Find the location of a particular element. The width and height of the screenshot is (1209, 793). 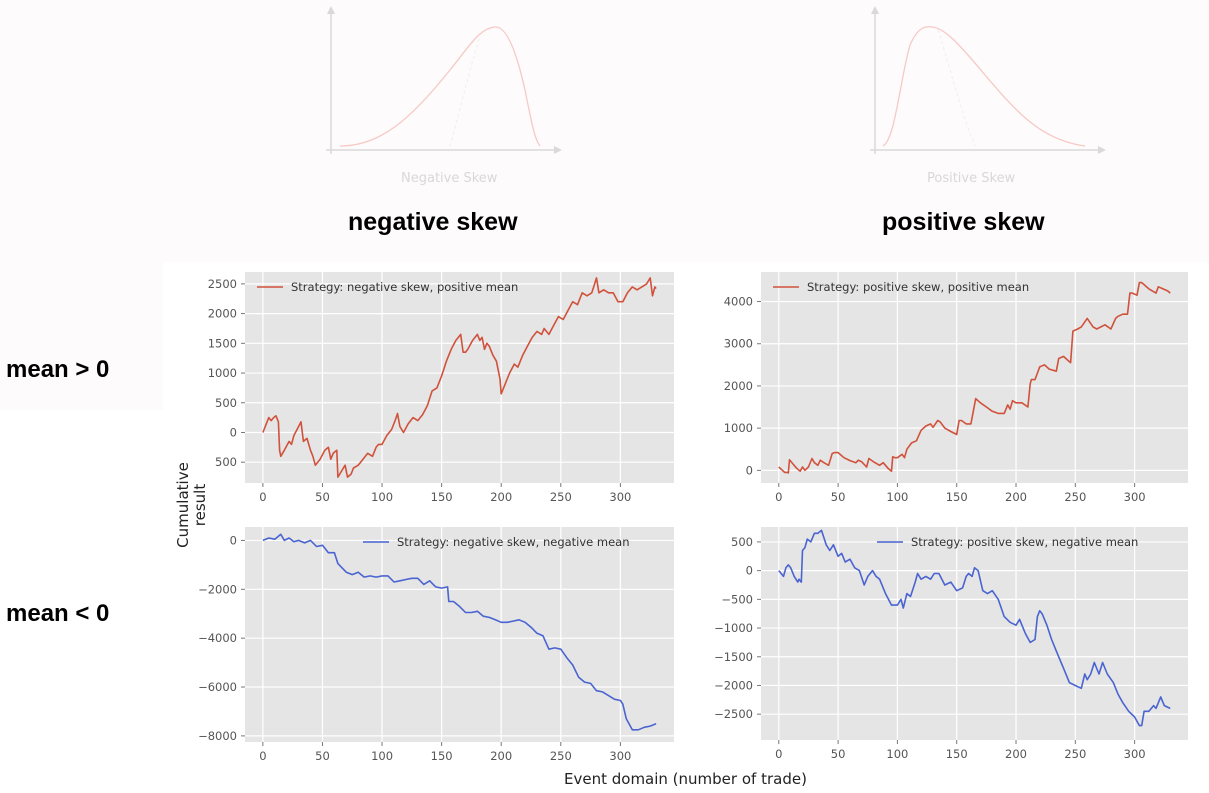

y-tick-label: −1000 is located at coordinates (733, 628).